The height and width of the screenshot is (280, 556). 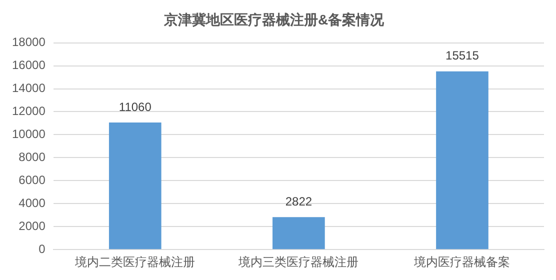 I want to click on y-tick-label: 0, so click(x=42, y=249).